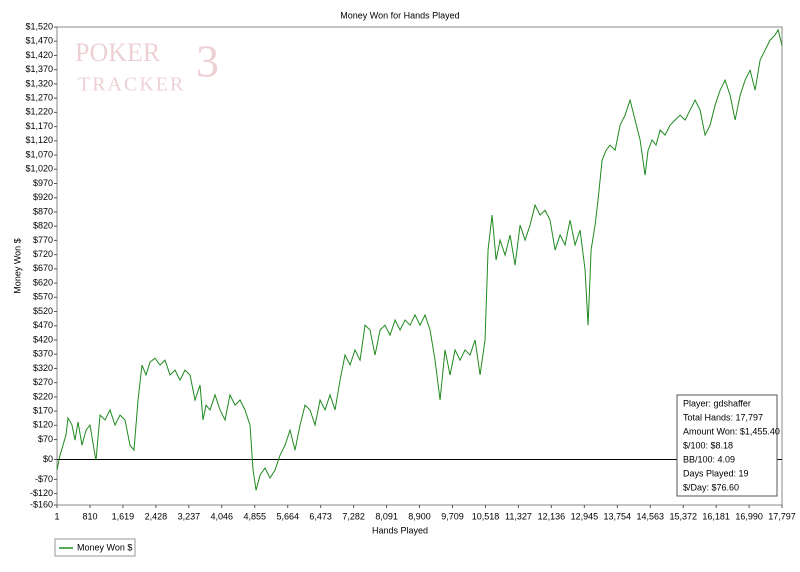 The height and width of the screenshot is (572, 800). Describe the element at coordinates (399, 15) in the screenshot. I see `chart-title: Money Won for Hands Played` at that location.